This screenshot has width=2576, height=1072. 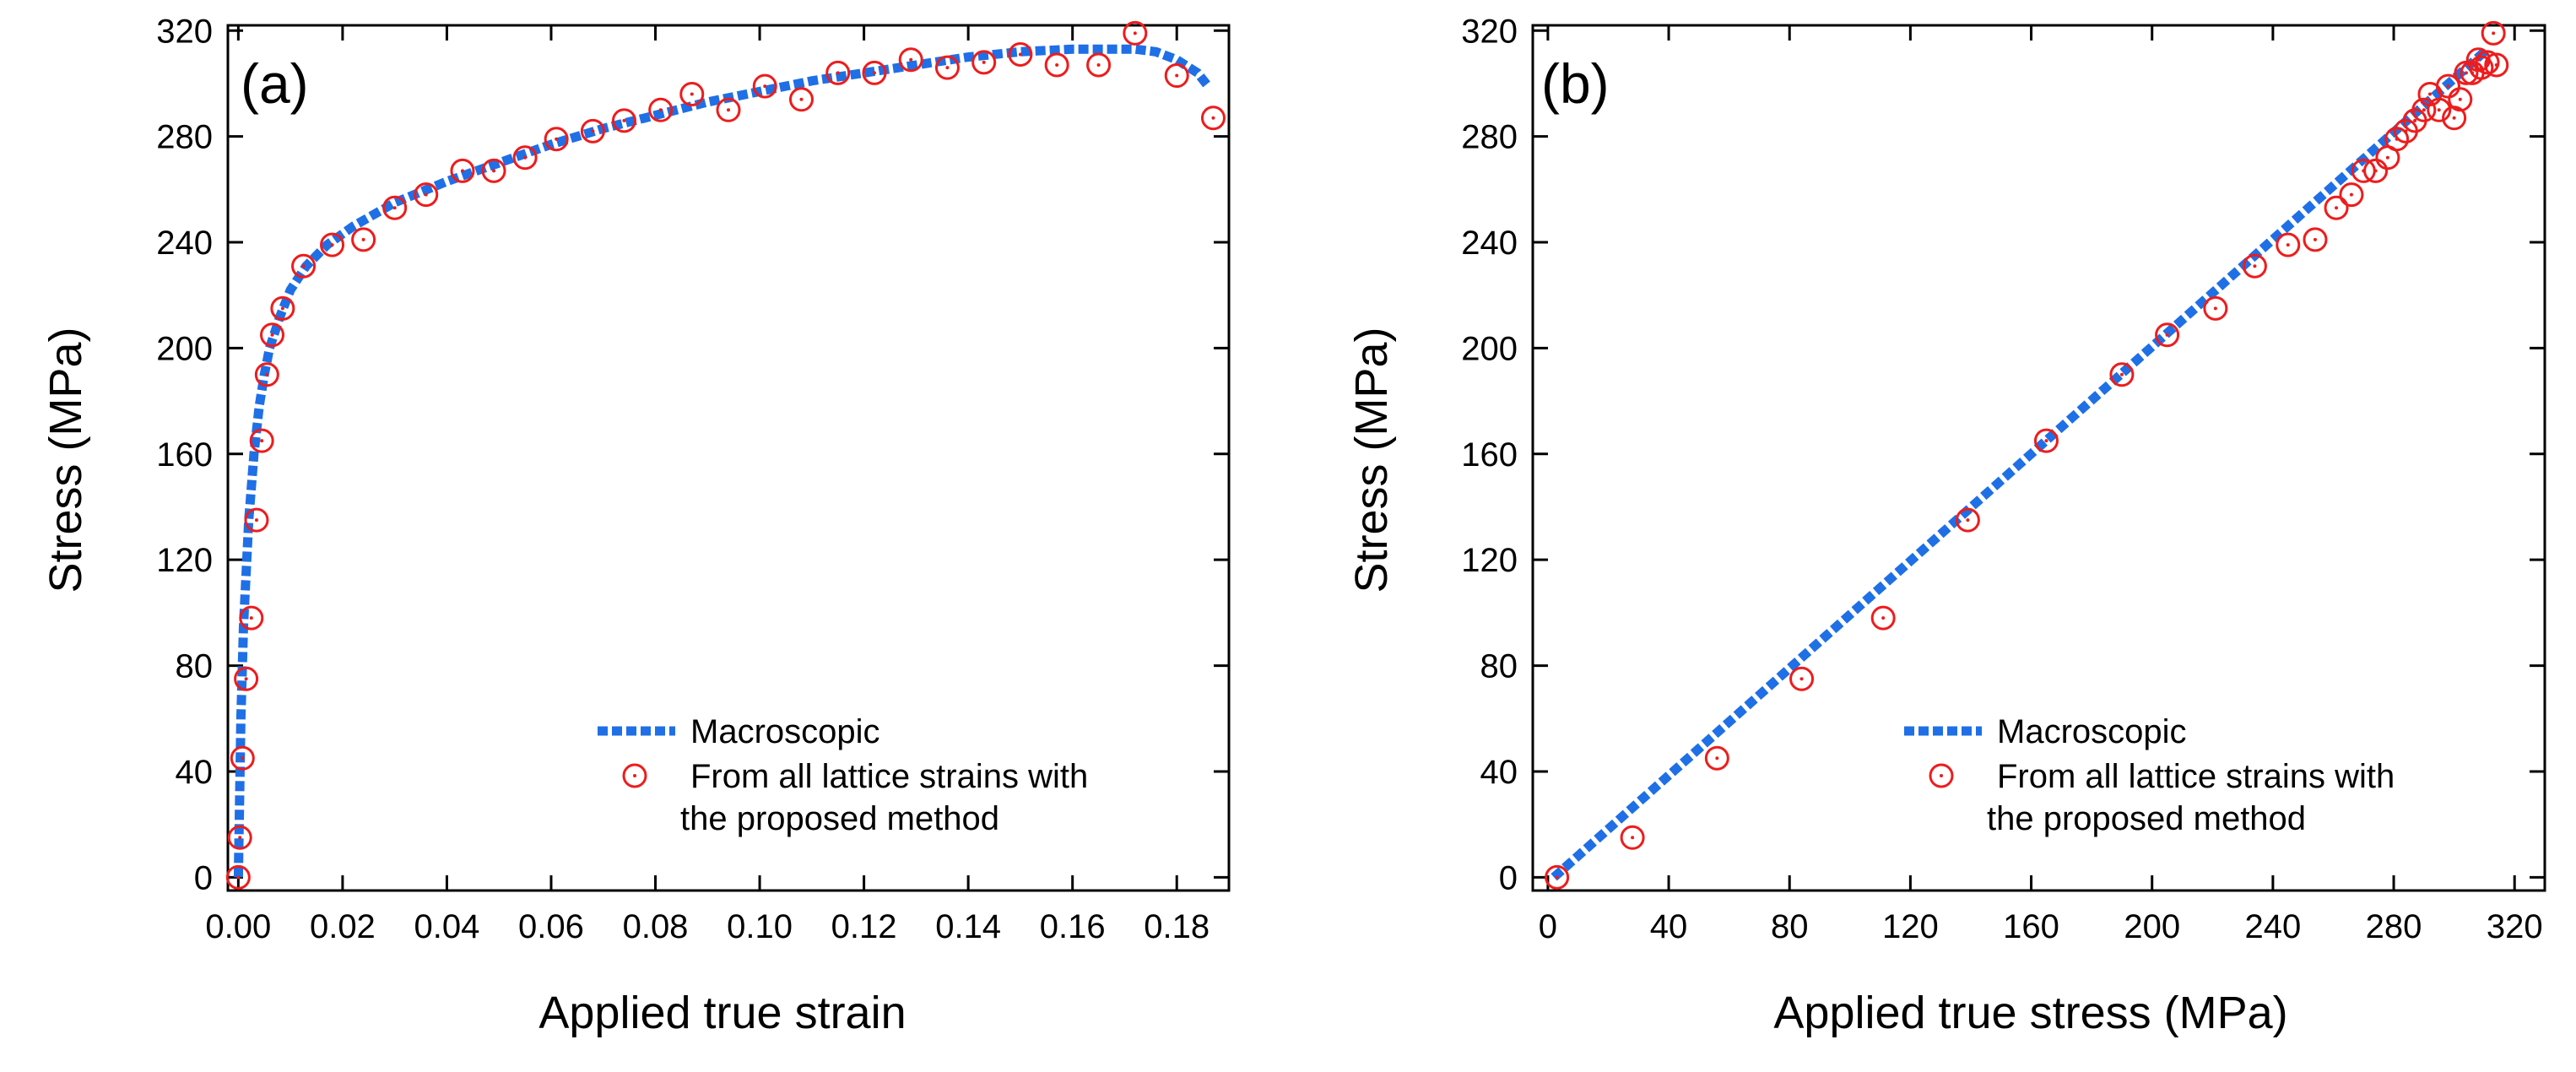 I want to click on legend-line-label-a: Macroscopic, so click(x=785, y=731).